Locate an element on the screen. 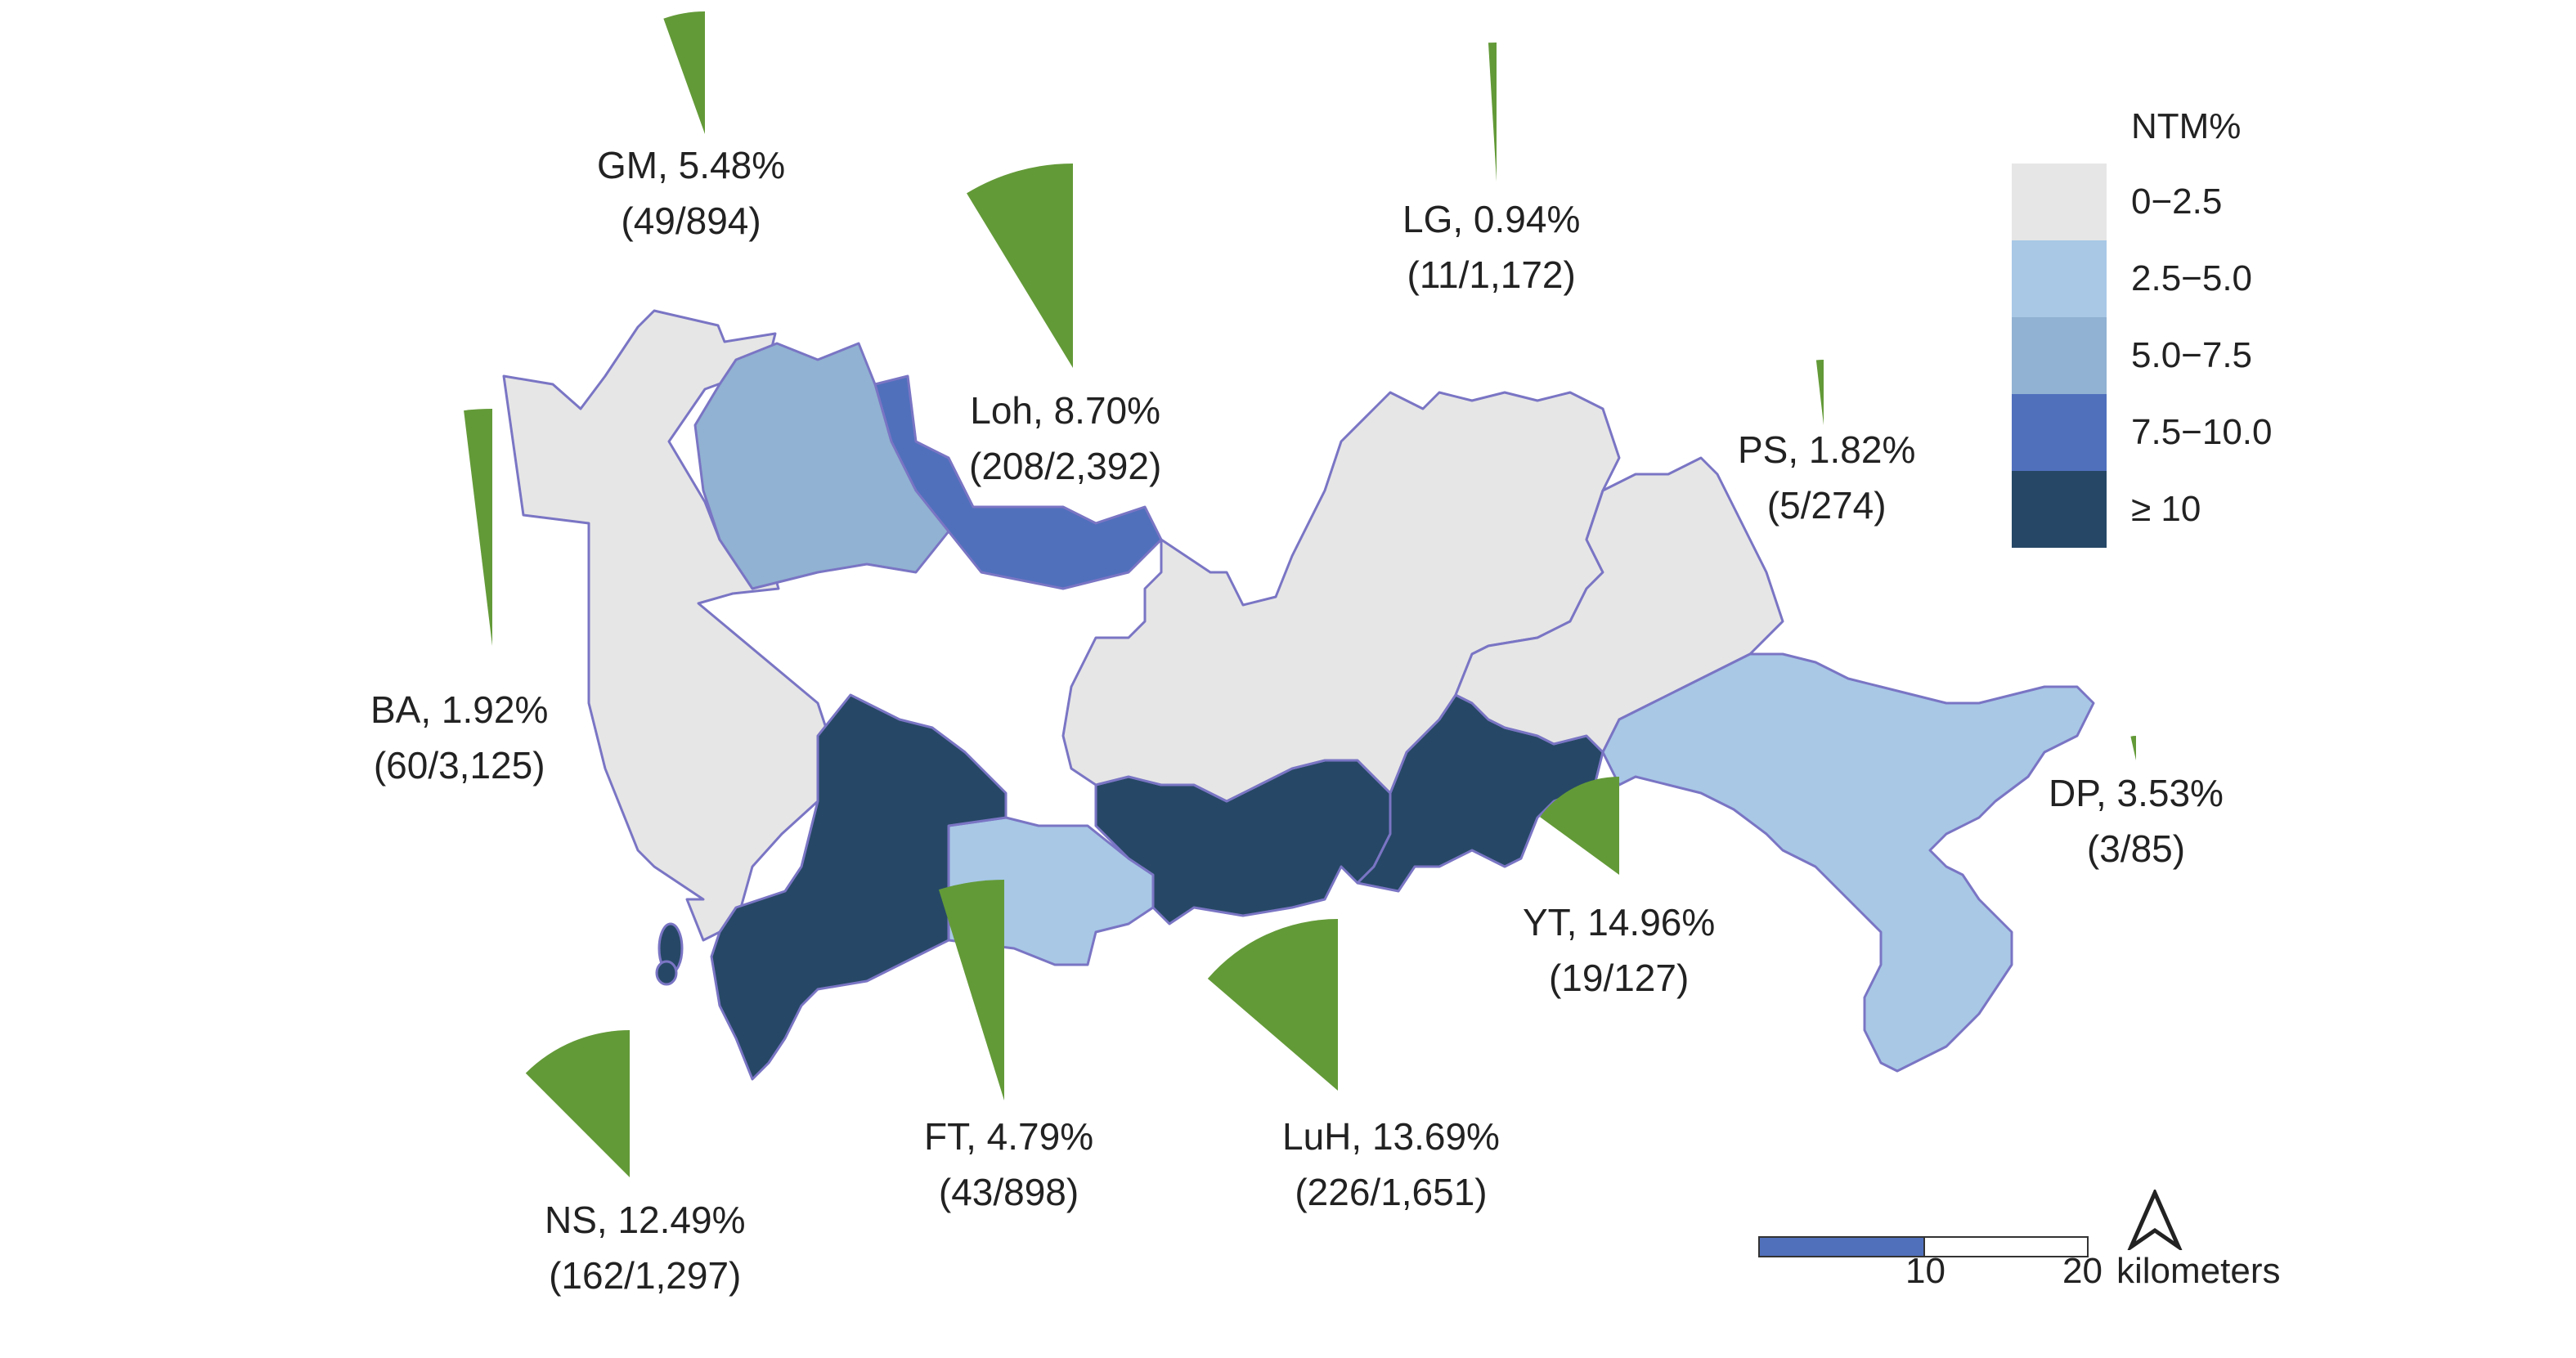  legend-title: NTM% is located at coordinates (2187, 126).